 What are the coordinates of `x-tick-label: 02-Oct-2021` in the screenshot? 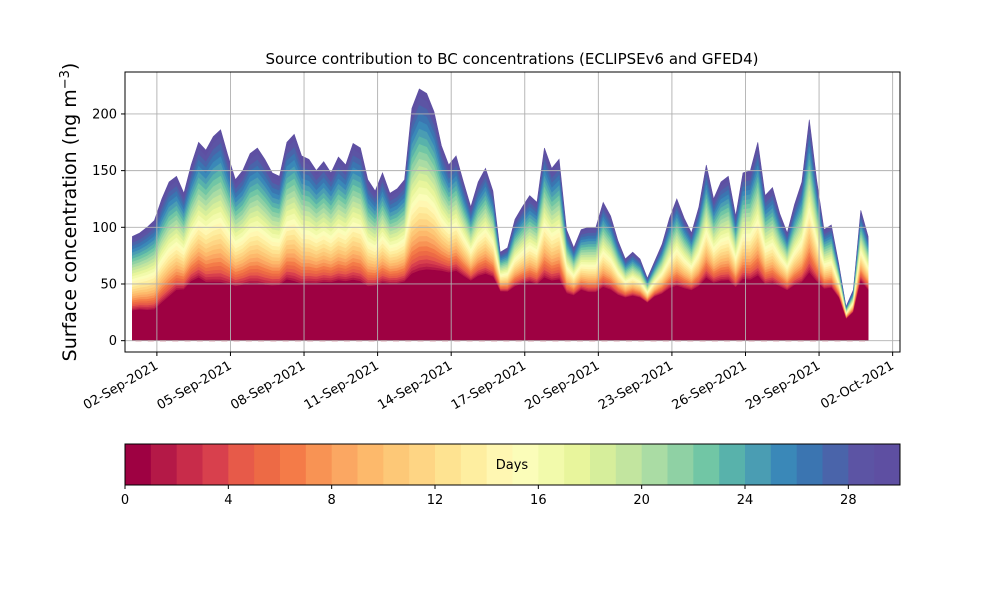 It's located at (857, 385).